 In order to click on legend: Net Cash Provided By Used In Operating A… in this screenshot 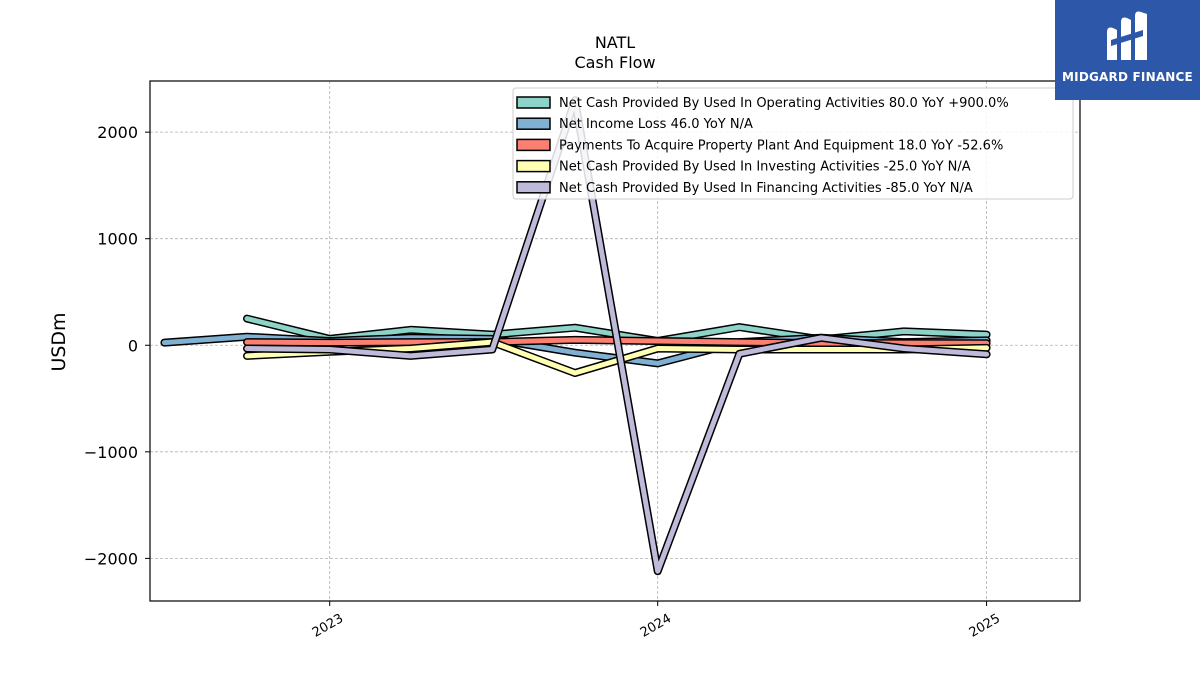, I will do `click(793, 143)`.